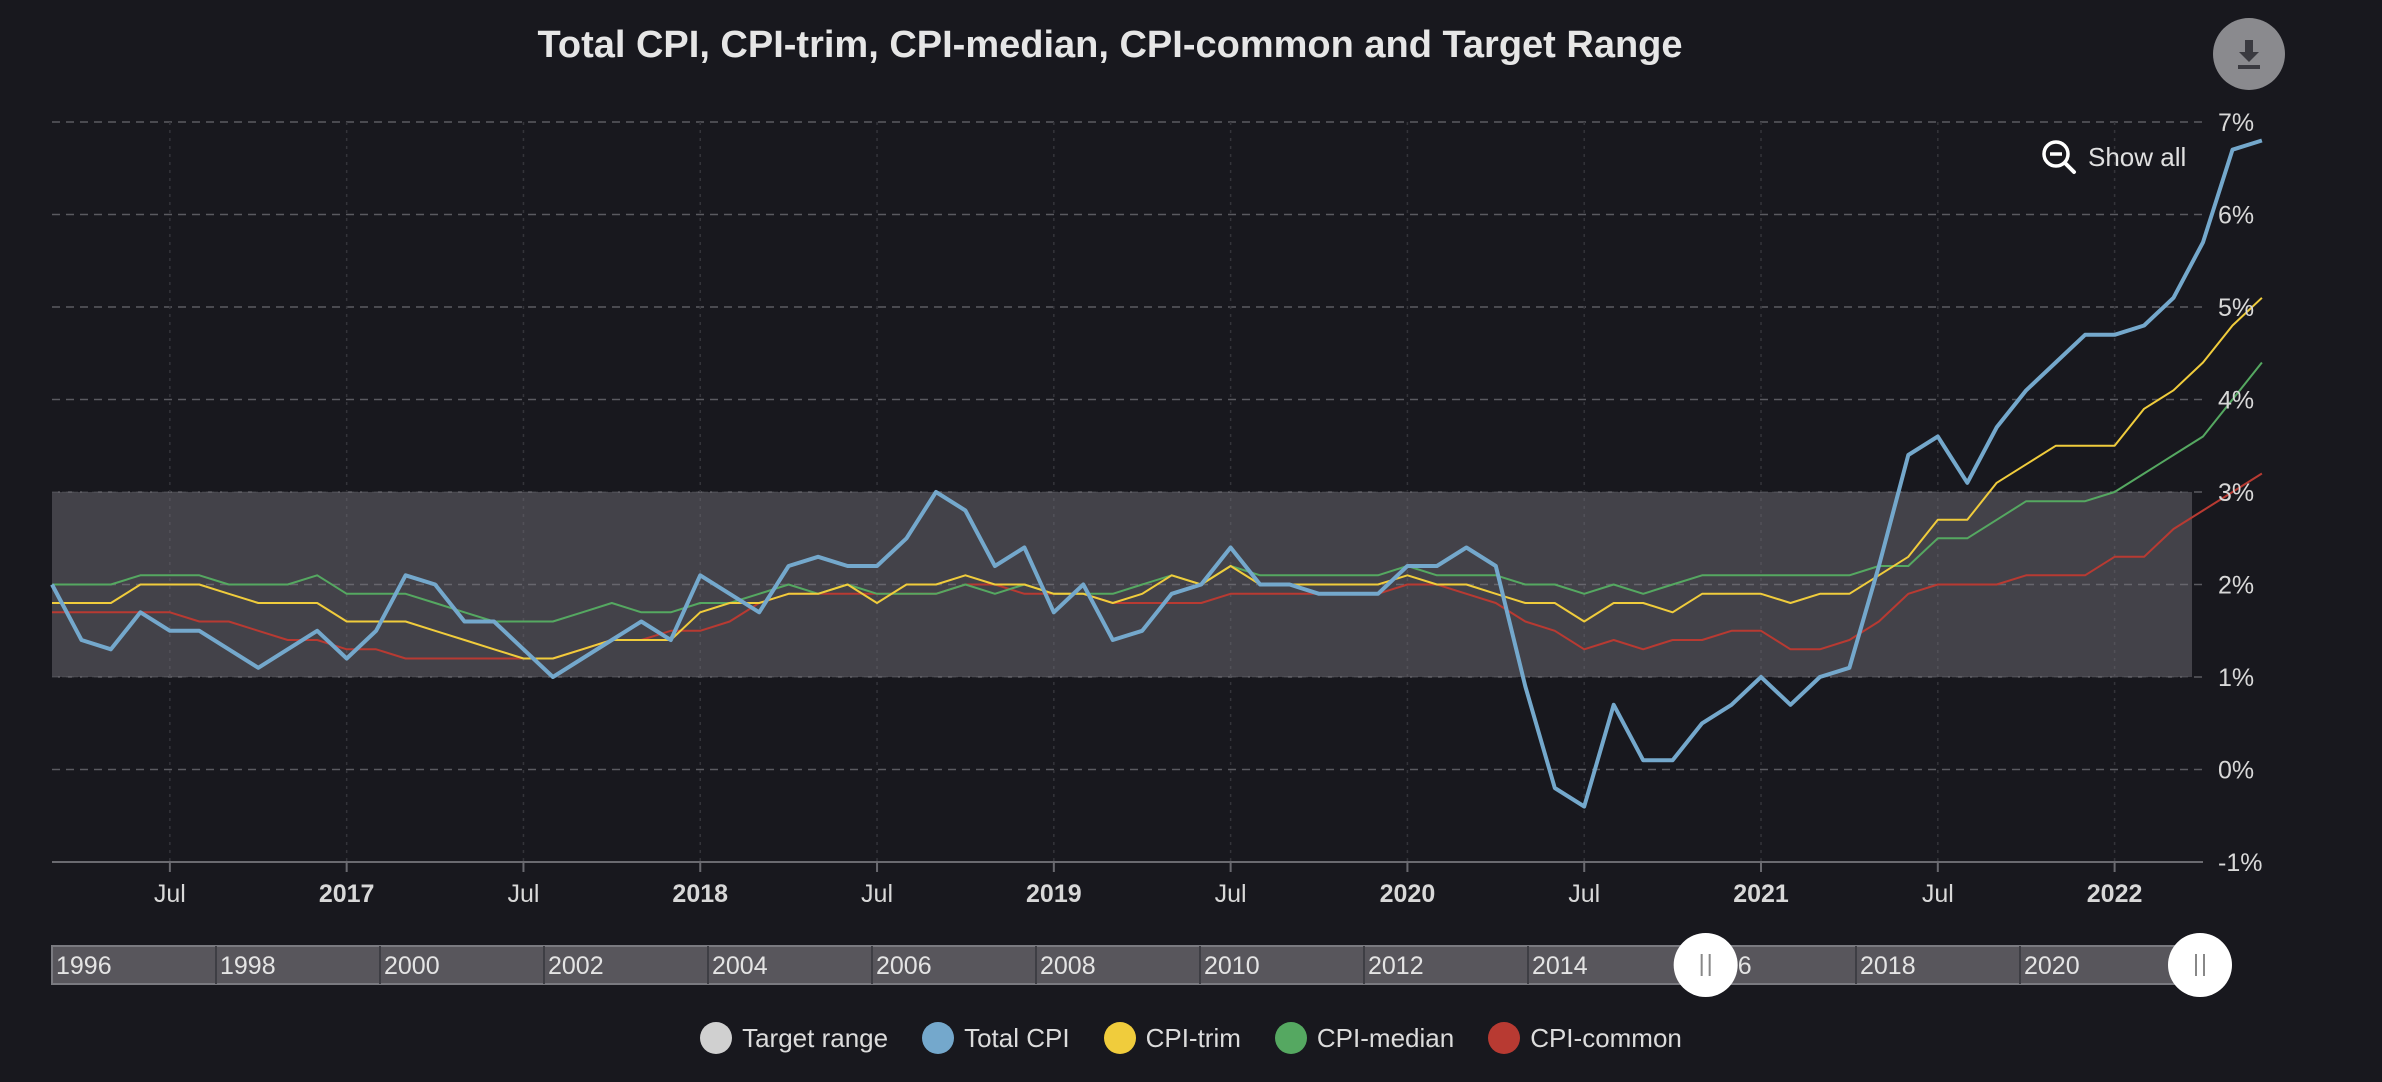  Describe the element at coordinates (1888, 966) in the screenshot. I see `navigator-label: 2018` at that location.